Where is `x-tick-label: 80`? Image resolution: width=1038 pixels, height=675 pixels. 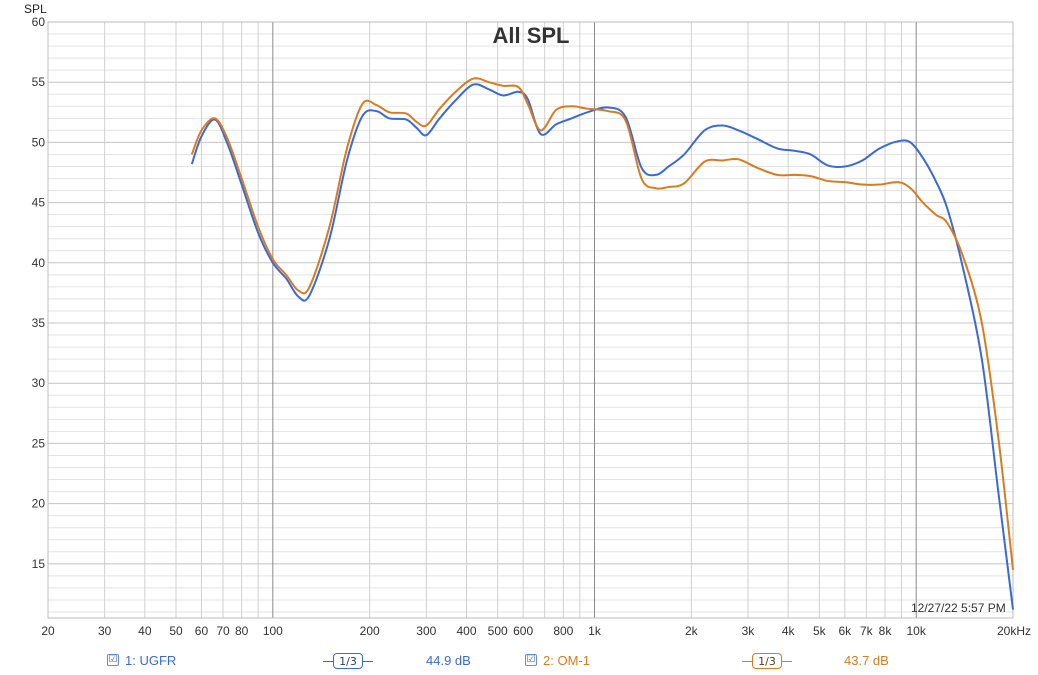 x-tick-label: 80 is located at coordinates (242, 631).